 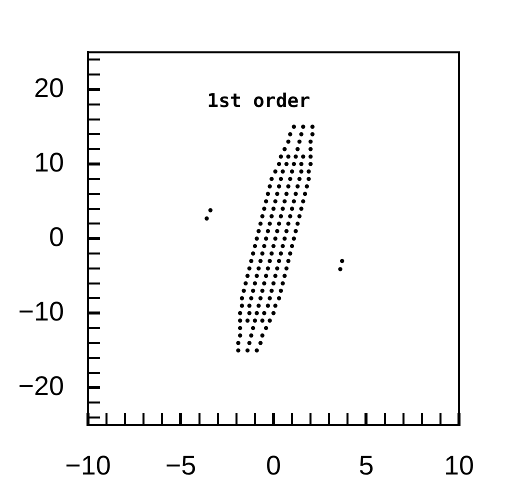 I want to click on annotation: 1st order, so click(x=258, y=101).